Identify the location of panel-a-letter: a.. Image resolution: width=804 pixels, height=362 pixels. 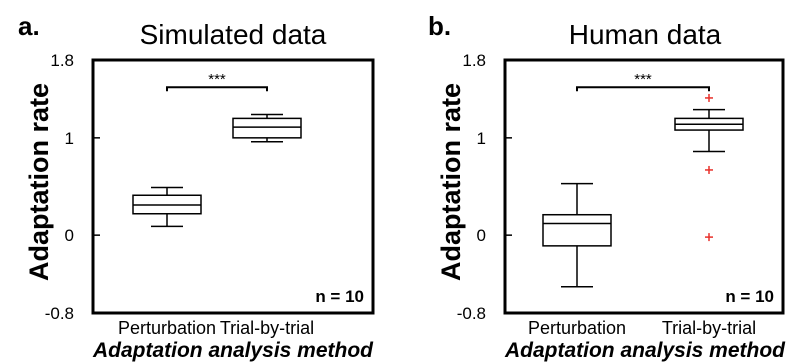
(29, 26).